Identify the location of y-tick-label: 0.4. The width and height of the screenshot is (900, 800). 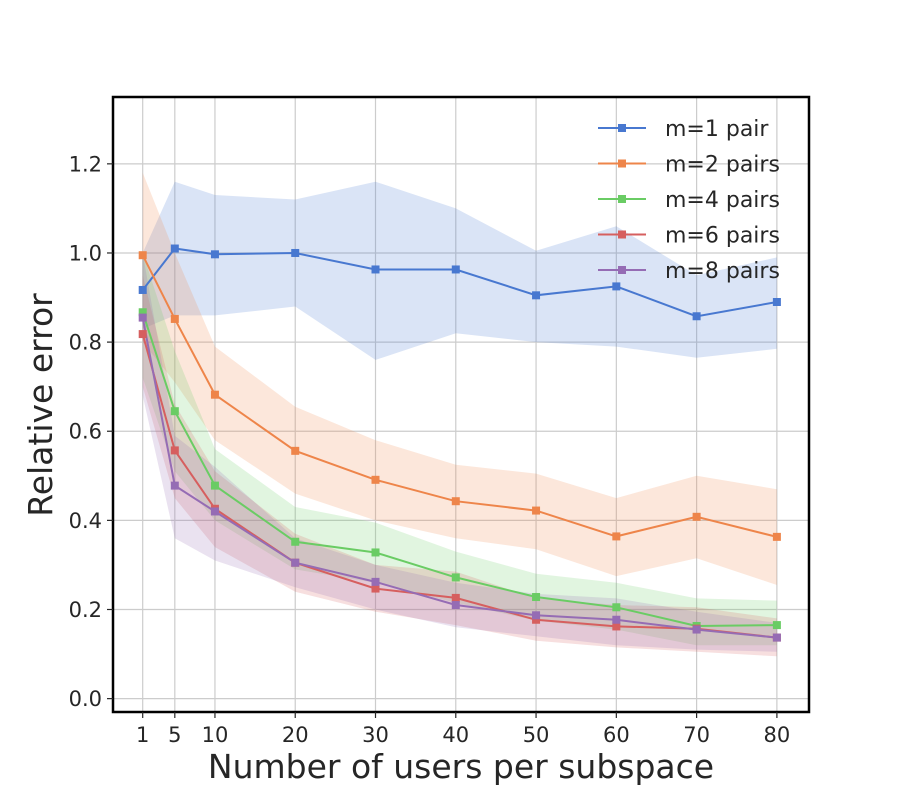
(85, 521).